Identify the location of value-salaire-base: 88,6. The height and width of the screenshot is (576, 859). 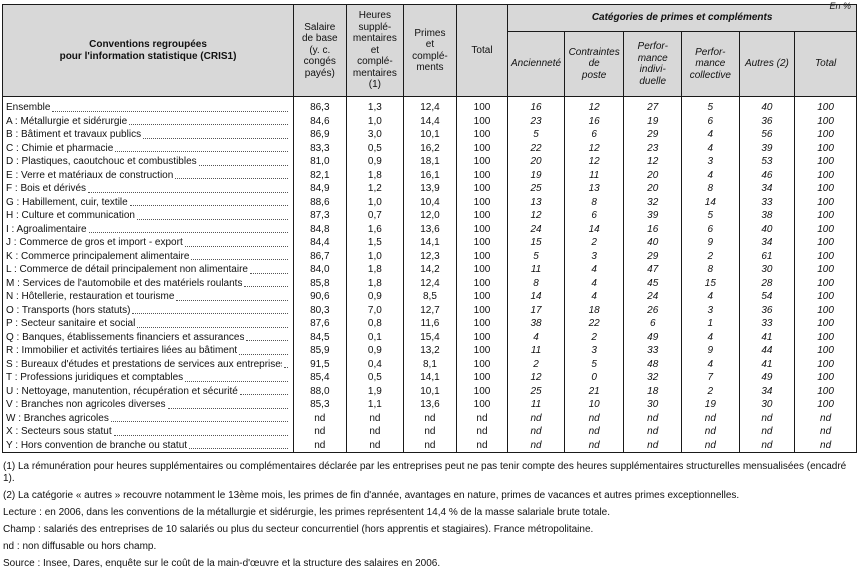
(320, 202).